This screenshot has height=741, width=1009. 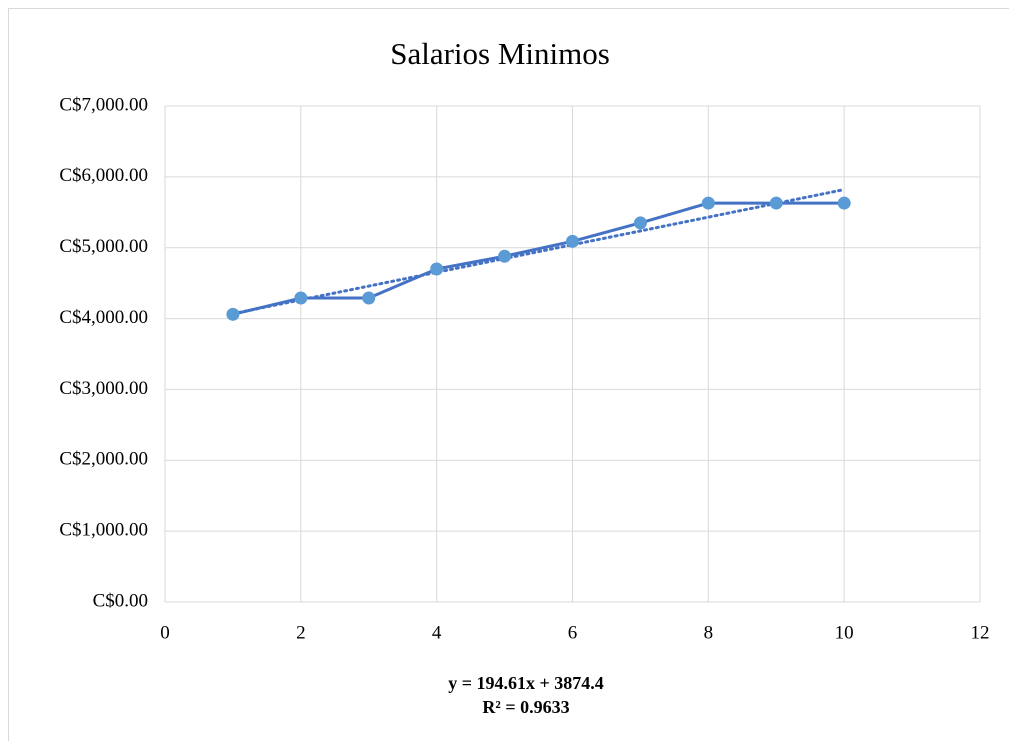 What do you see at coordinates (980, 632) in the screenshot?
I see `x-tick-label: 12` at bounding box center [980, 632].